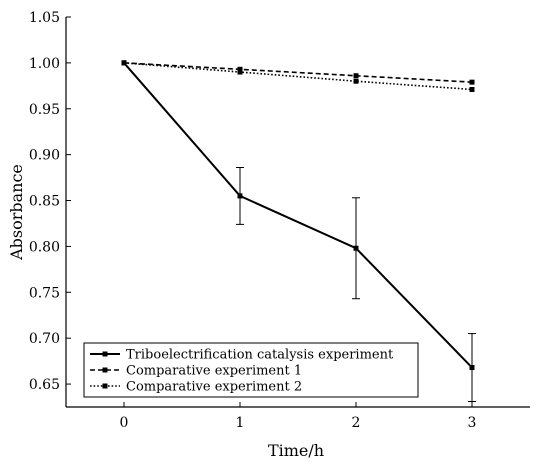 This screenshot has height=462, width=550. I want to click on y-axis-ticks: 0.65 0.70 0.75 0.80 0.85 0.90 0.95 1.00 1.05, so click(50, 201).